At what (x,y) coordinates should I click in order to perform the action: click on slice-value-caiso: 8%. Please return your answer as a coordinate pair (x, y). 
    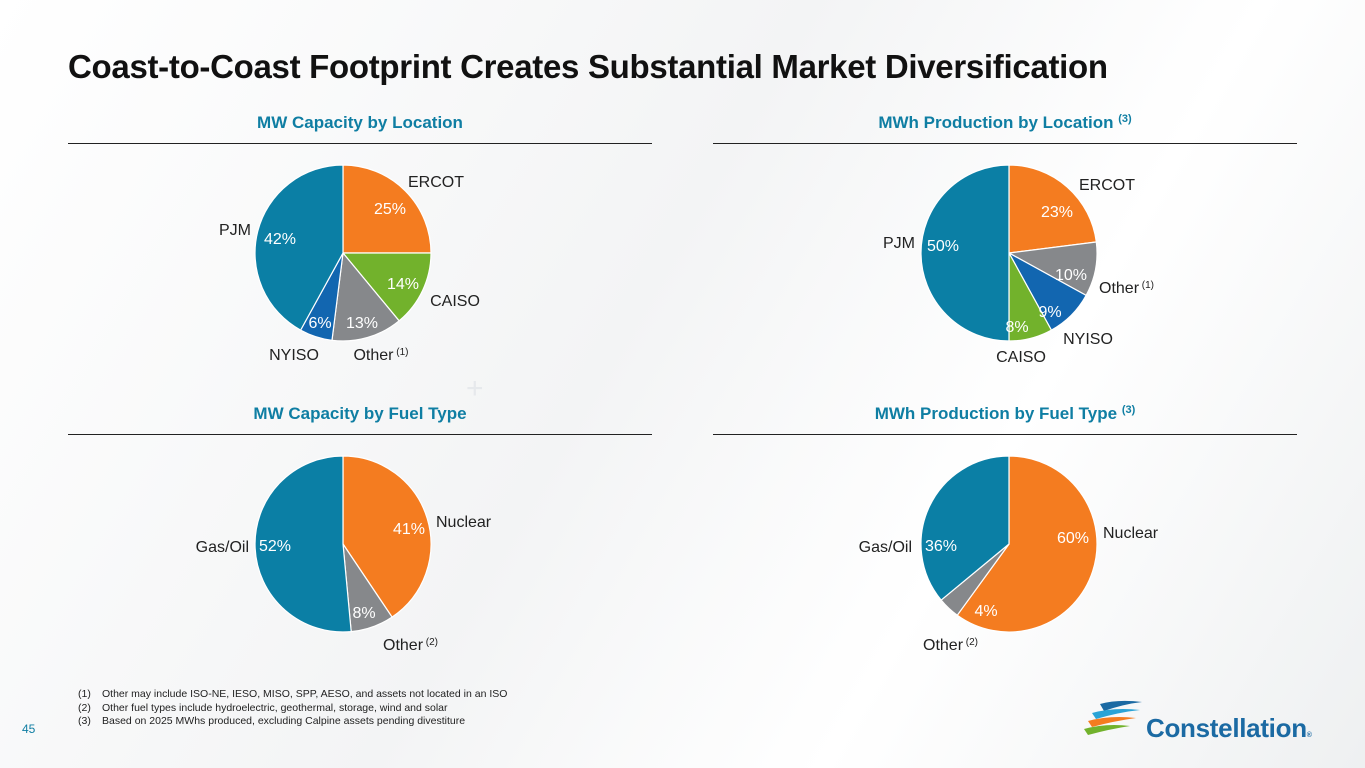
    Looking at the image, I should click on (1016, 327).